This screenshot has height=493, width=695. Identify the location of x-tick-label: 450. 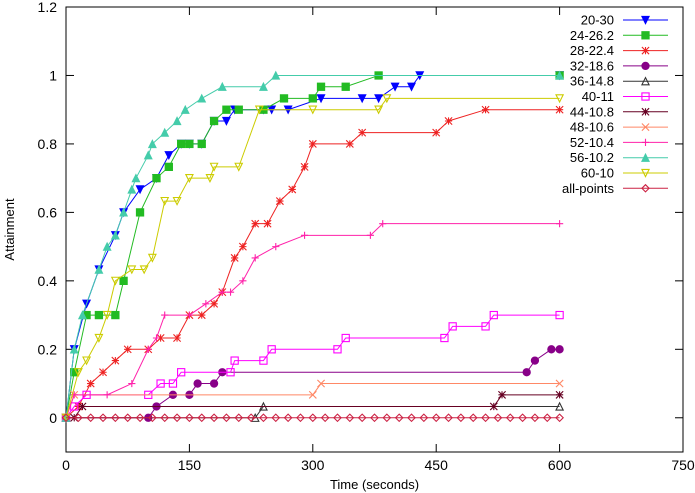
(437, 465).